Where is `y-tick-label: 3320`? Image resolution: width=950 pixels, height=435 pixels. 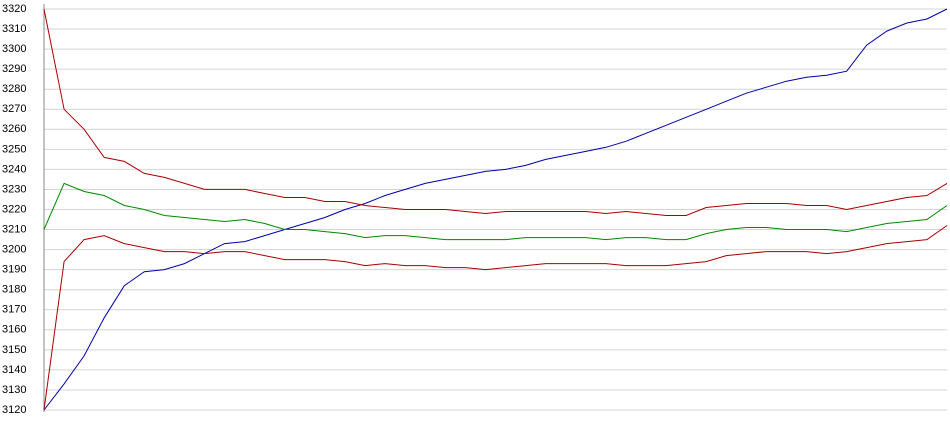
y-tick-label: 3320 is located at coordinates (14, 9).